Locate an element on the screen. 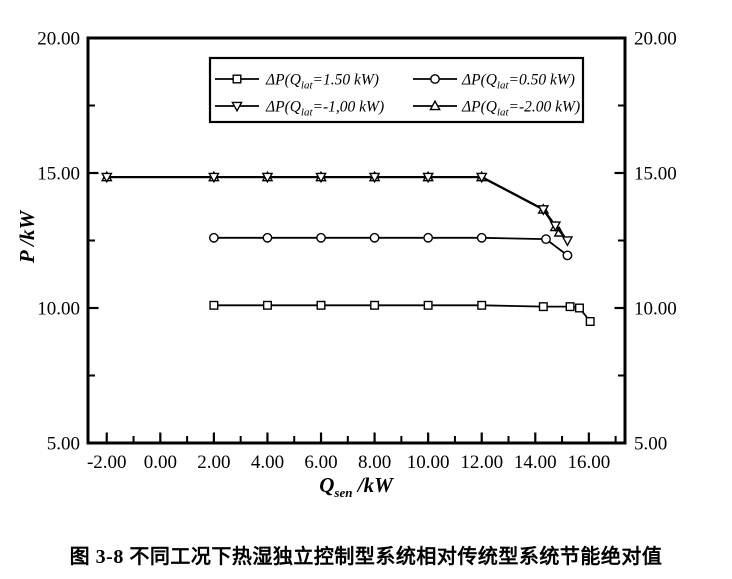 This screenshot has width=732, height=579. series-line-circle is located at coordinates (390, 246).